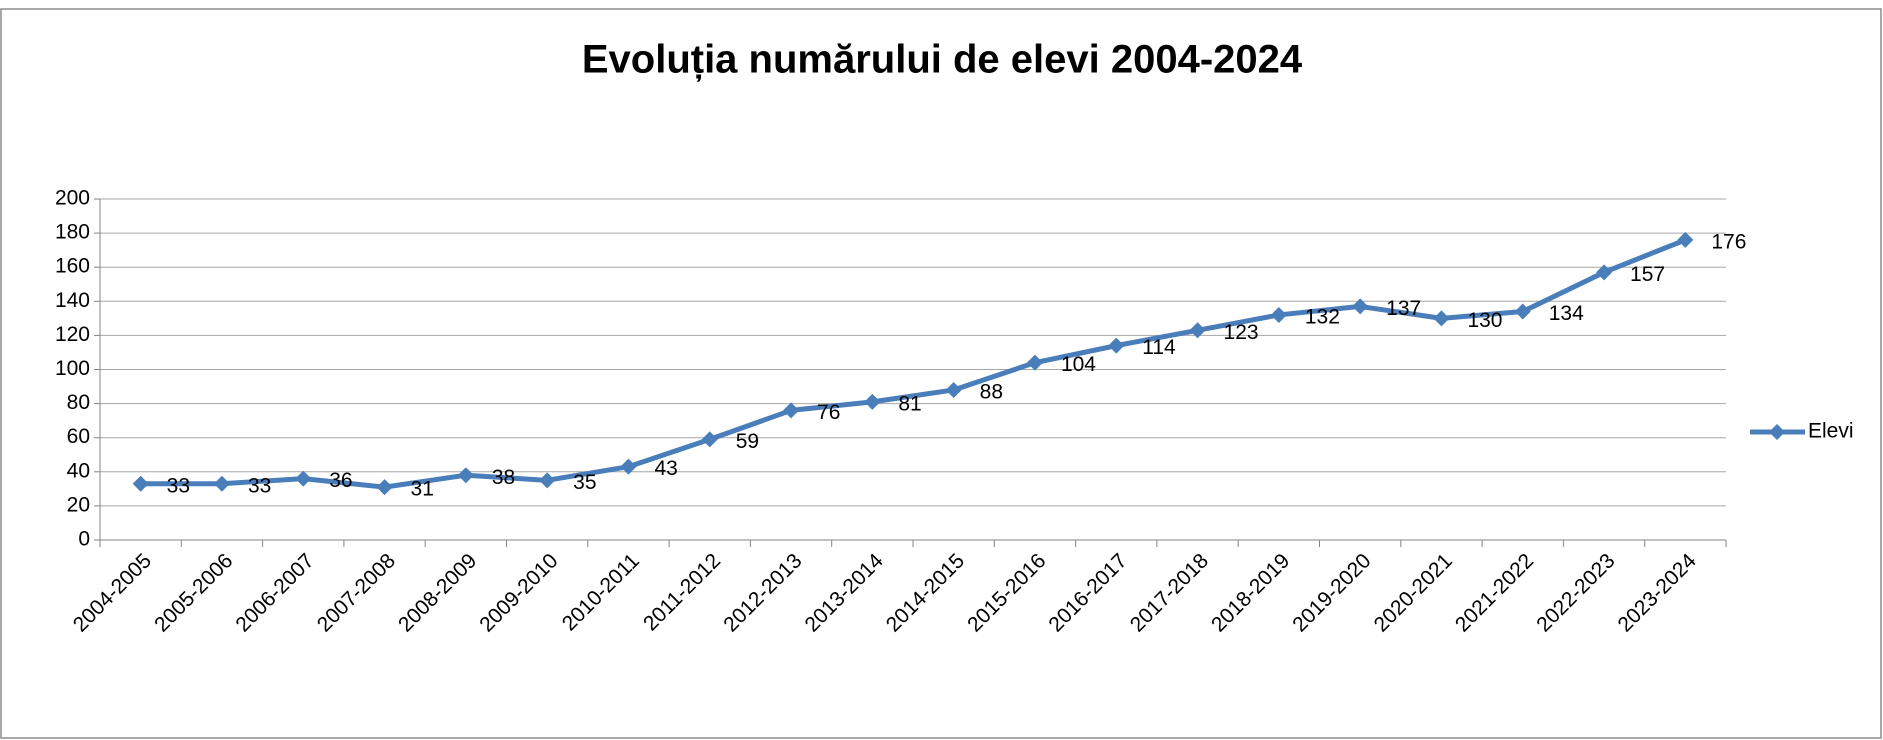 The width and height of the screenshot is (1883, 740). Describe the element at coordinates (1484, 320) in the screenshot. I see `data-label: 130` at that location.